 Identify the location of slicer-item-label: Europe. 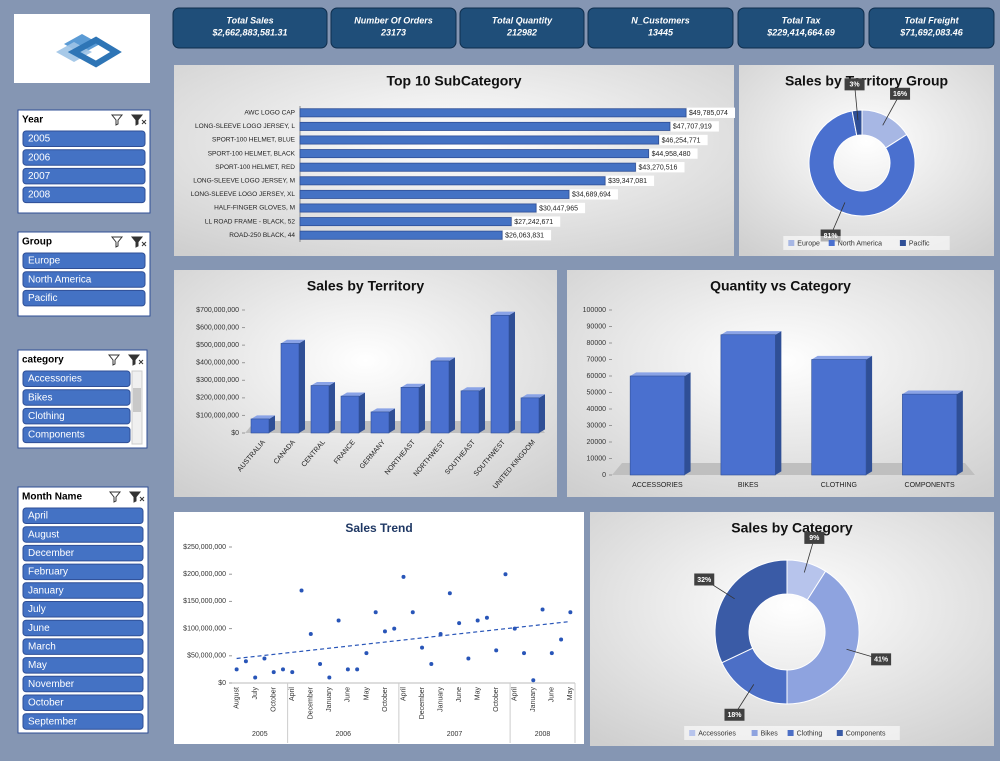
(44, 261).